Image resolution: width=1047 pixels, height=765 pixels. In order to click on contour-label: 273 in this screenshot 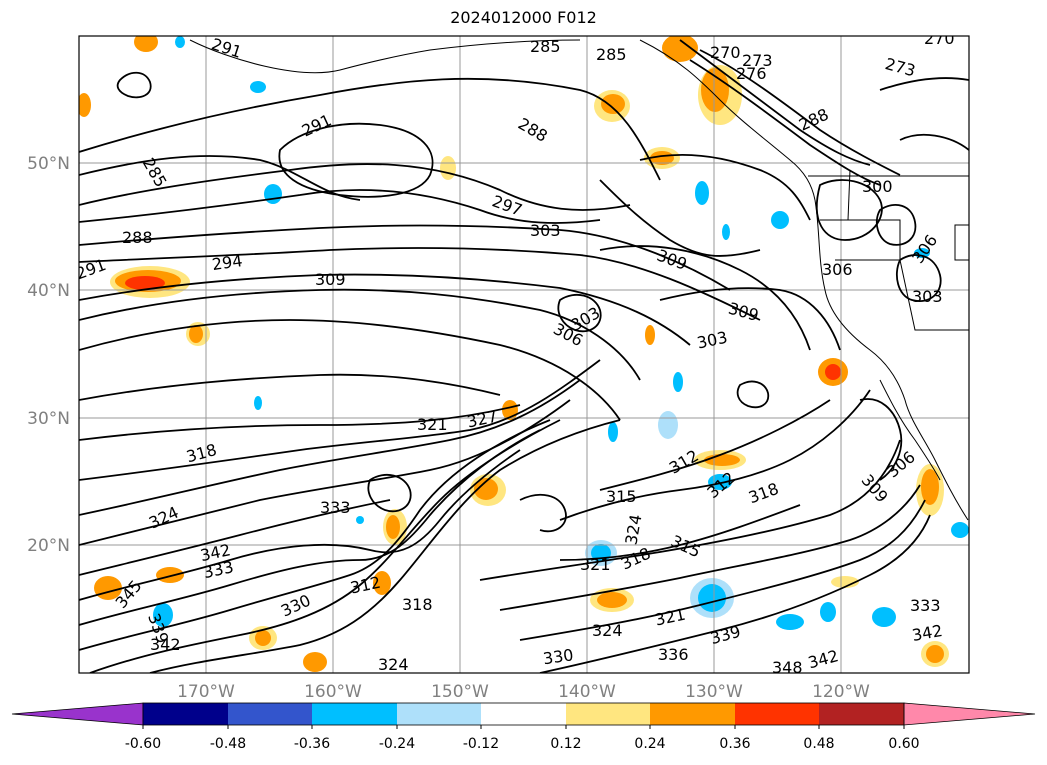, I will do `click(757, 60)`.